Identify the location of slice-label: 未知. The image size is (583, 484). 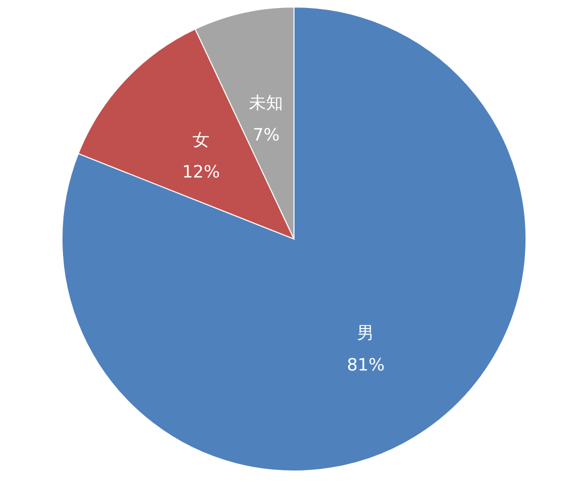
(266, 103).